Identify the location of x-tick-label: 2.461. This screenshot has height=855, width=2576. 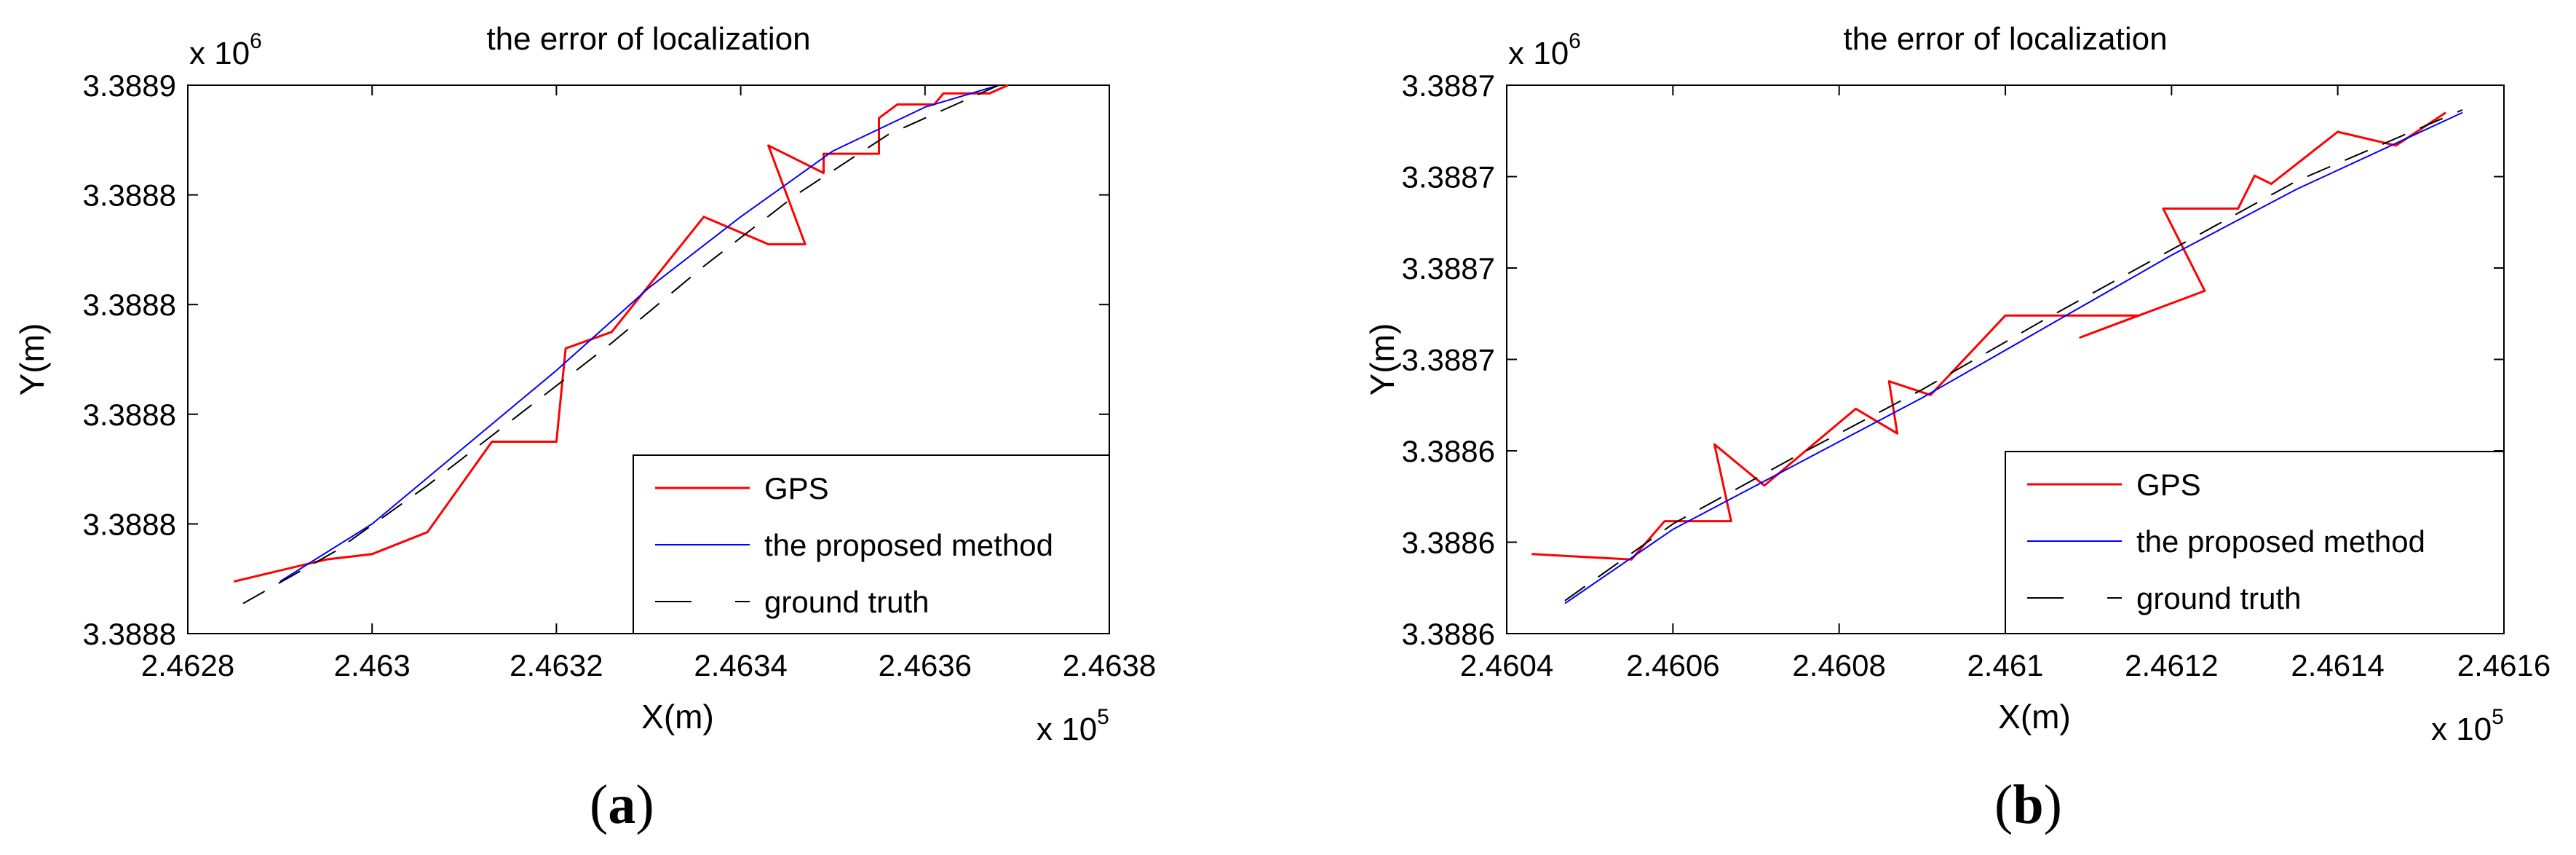
(2005, 665).